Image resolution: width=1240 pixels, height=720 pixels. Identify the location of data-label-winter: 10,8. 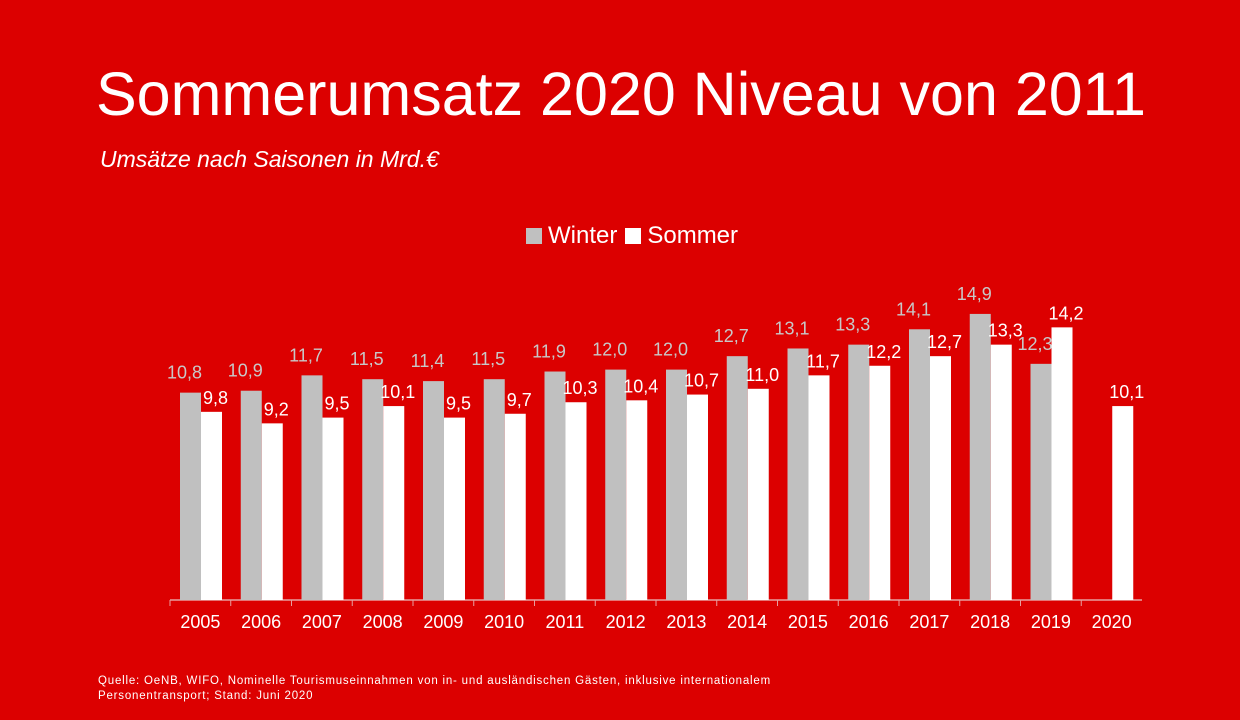
(184, 373).